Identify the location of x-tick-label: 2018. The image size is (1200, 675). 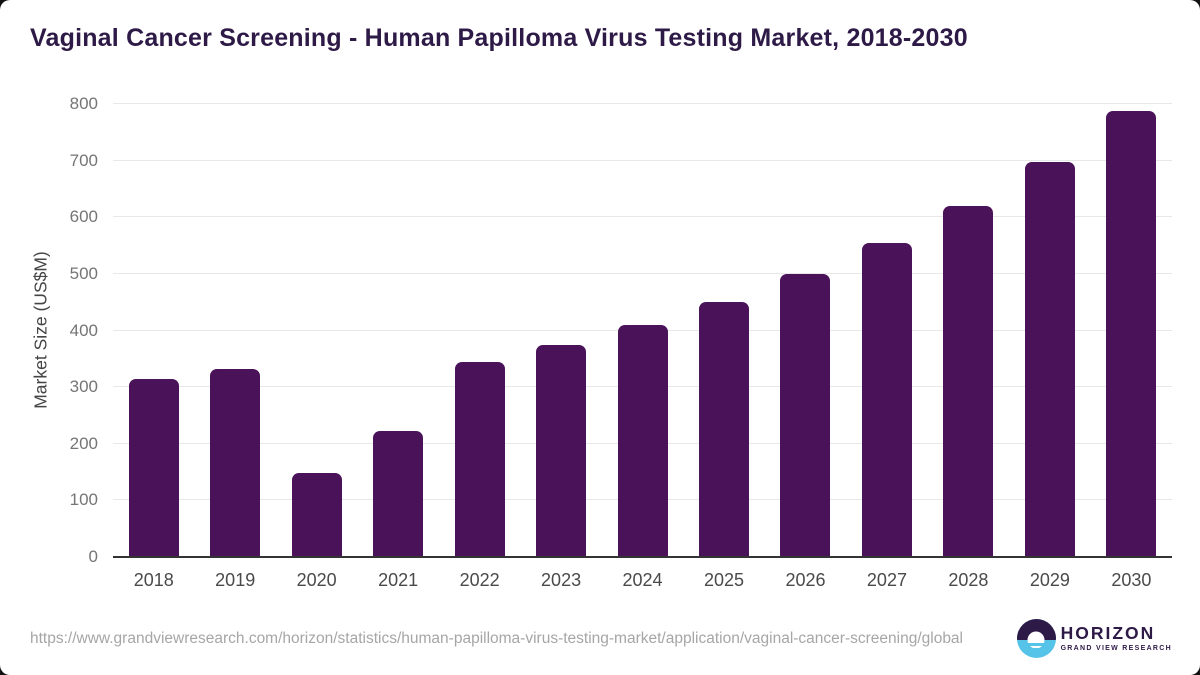
(153, 580).